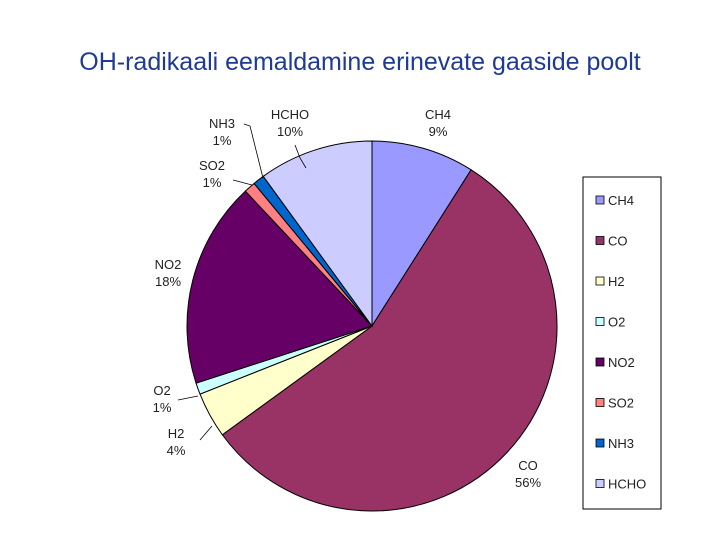 This screenshot has height=540, width=720. I want to click on slice-label-value-nh3: 1%, so click(222, 140).